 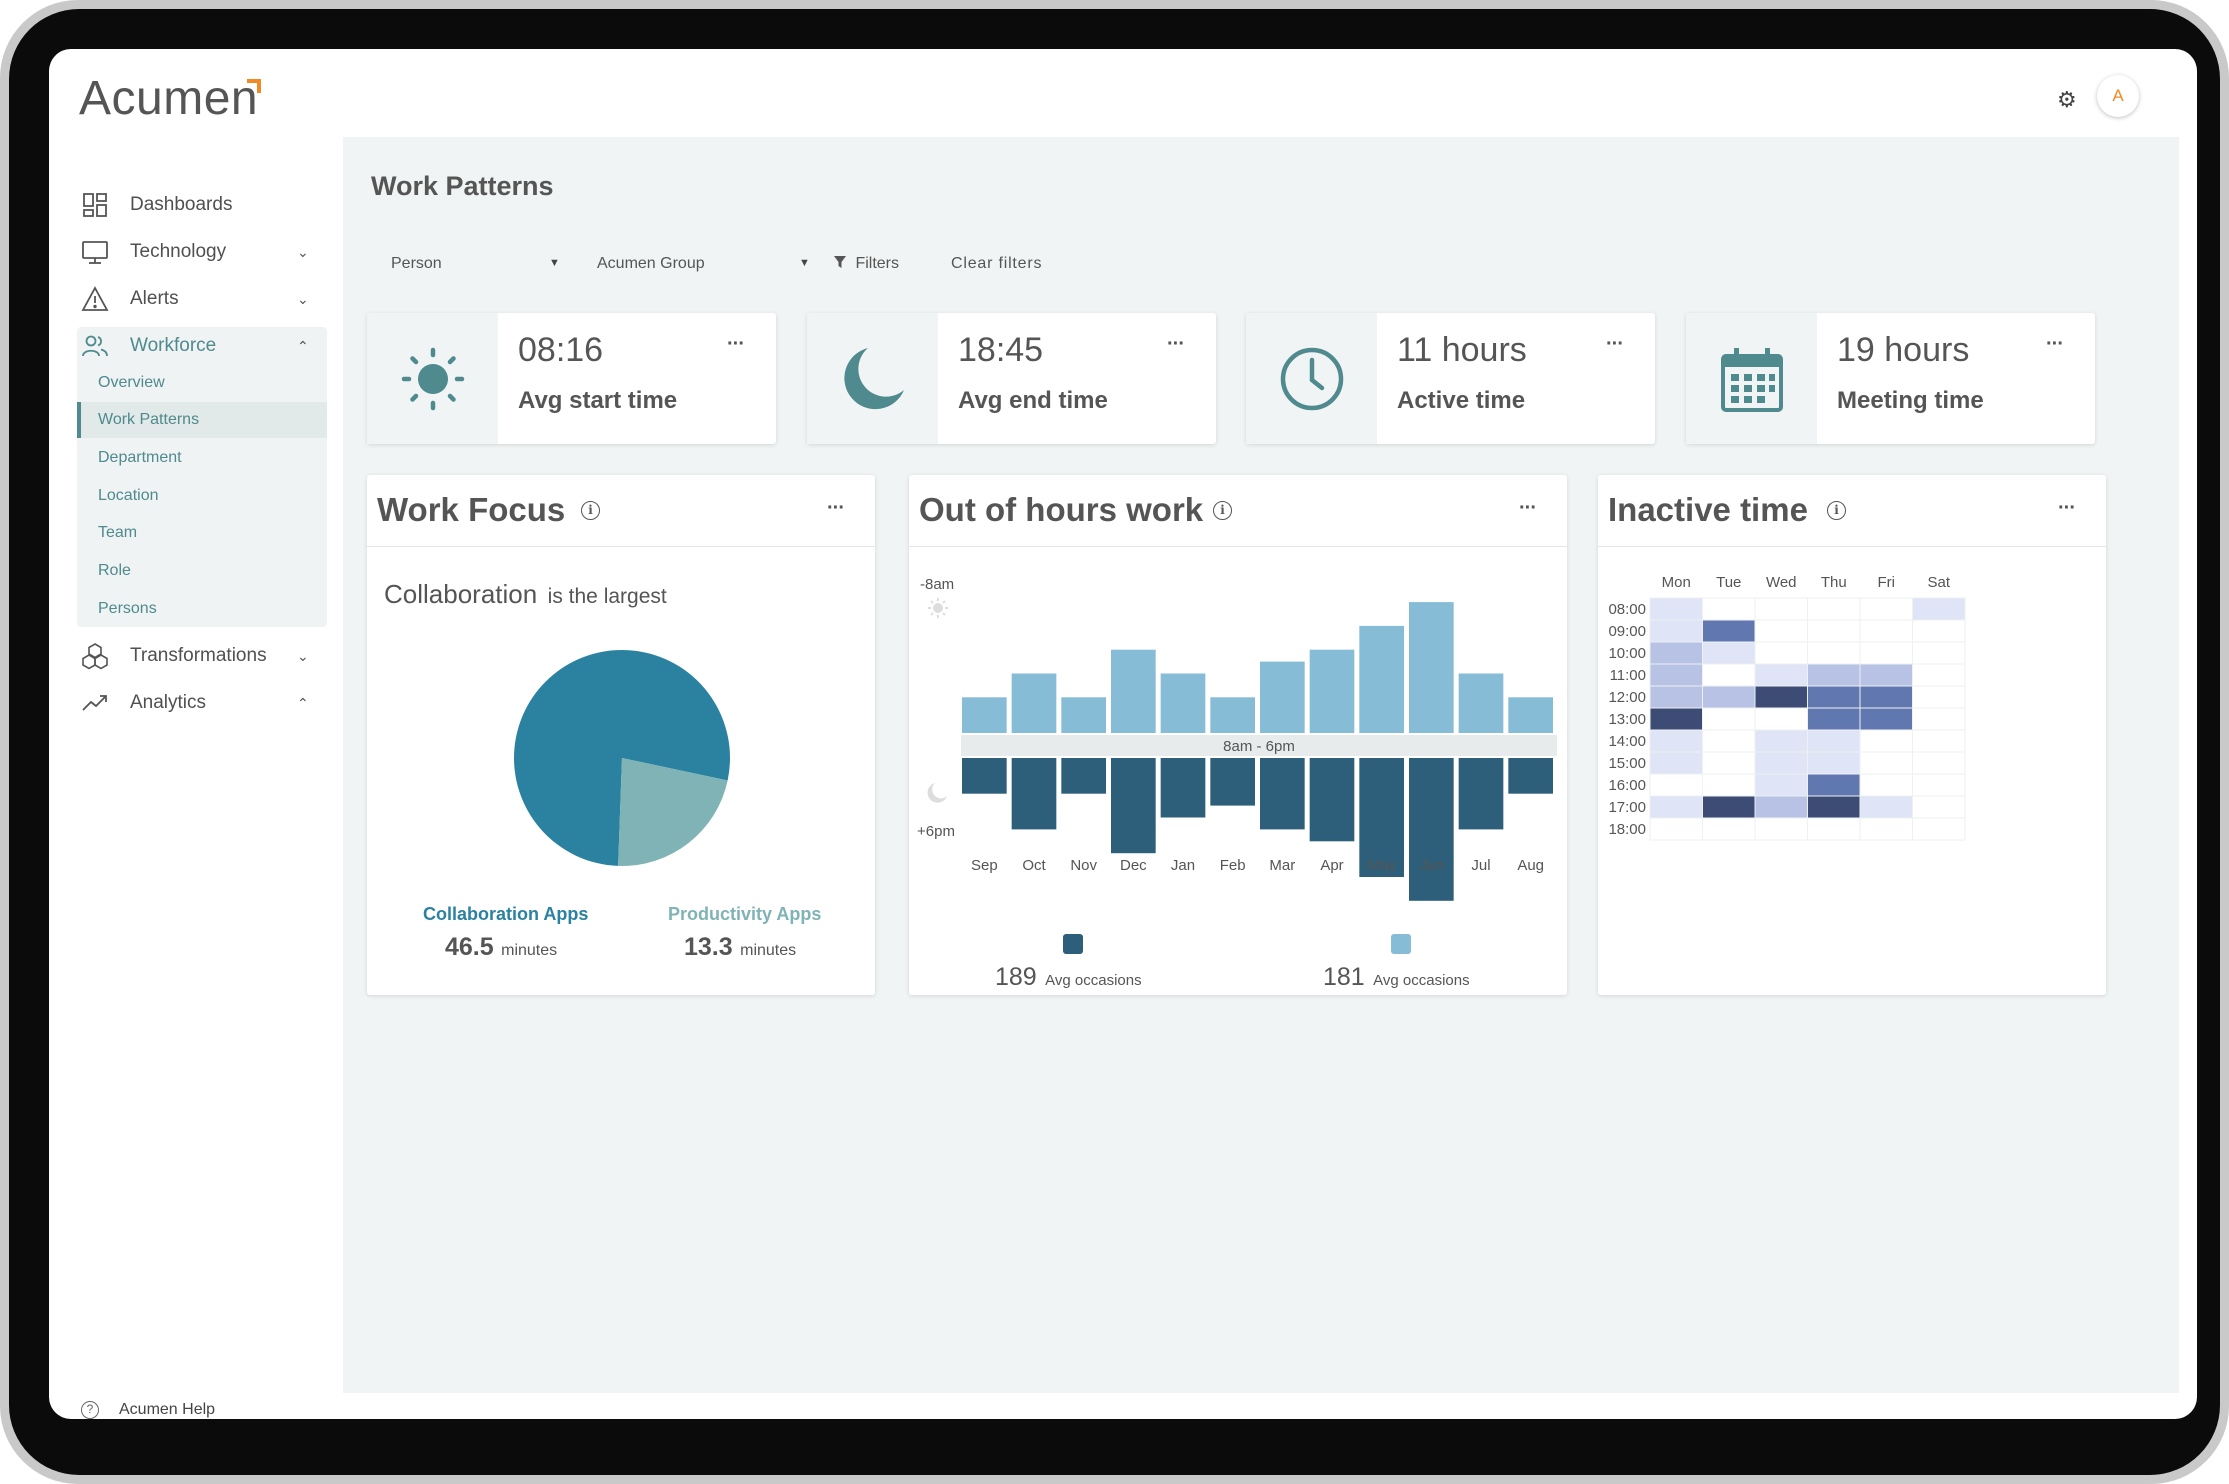 What do you see at coordinates (1133, 806) in the screenshot?
I see `bar-after-6pm-dec` at bounding box center [1133, 806].